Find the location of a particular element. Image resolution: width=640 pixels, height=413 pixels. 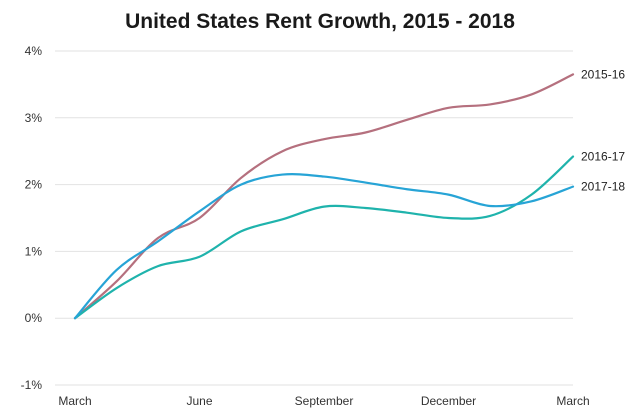

chart-title: United States Rent Growth, 2015 - 2018 is located at coordinates (320, 21).